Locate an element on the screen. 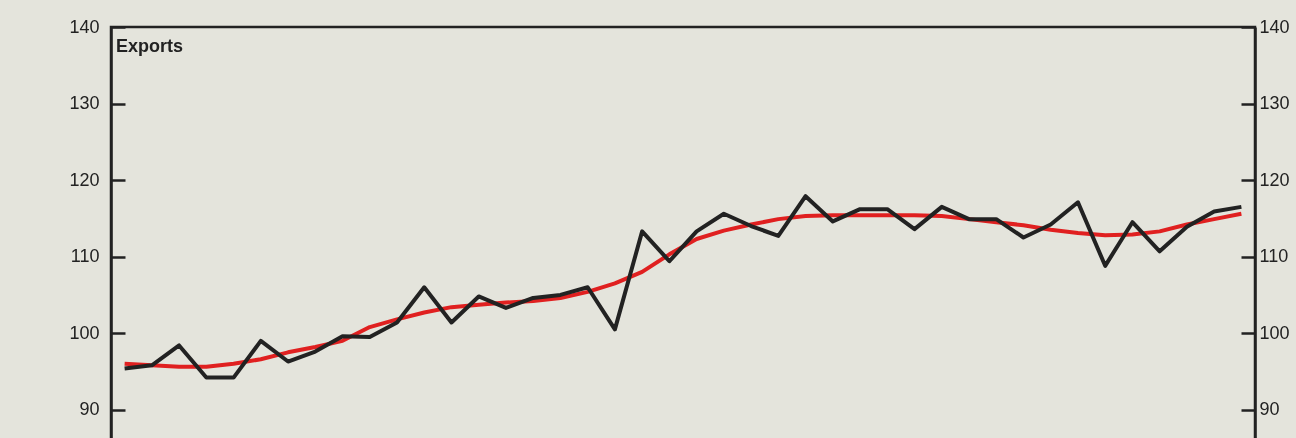 The height and width of the screenshot is (438, 1296). y-tick-label: 120 is located at coordinates (84, 179).